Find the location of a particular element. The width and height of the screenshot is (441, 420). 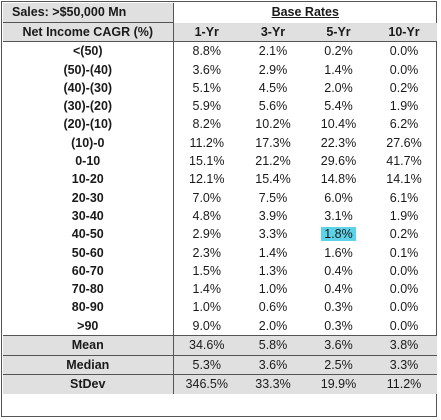

value-cell: 1.9% is located at coordinates (404, 215).